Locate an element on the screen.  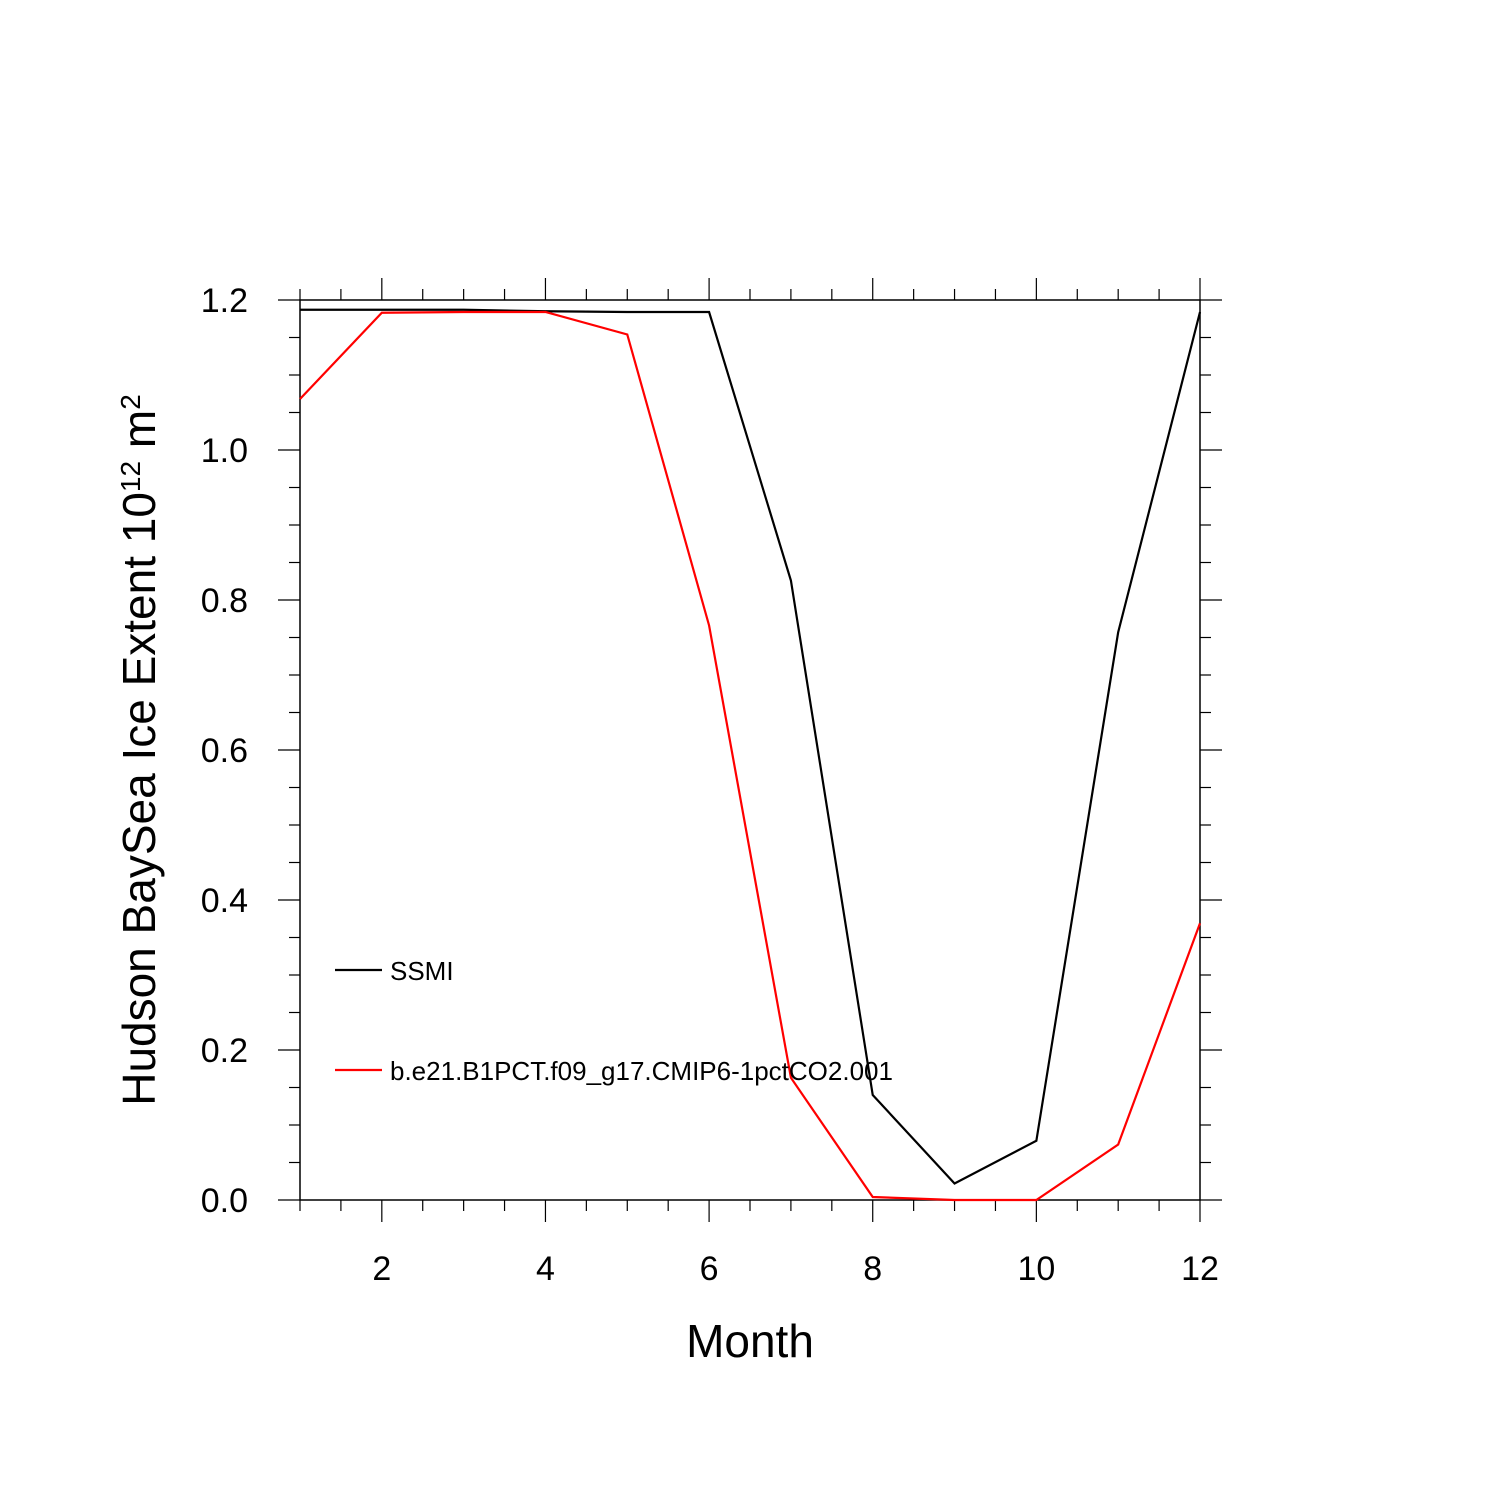
x-tick-label: 2 is located at coordinates (381, 1269).